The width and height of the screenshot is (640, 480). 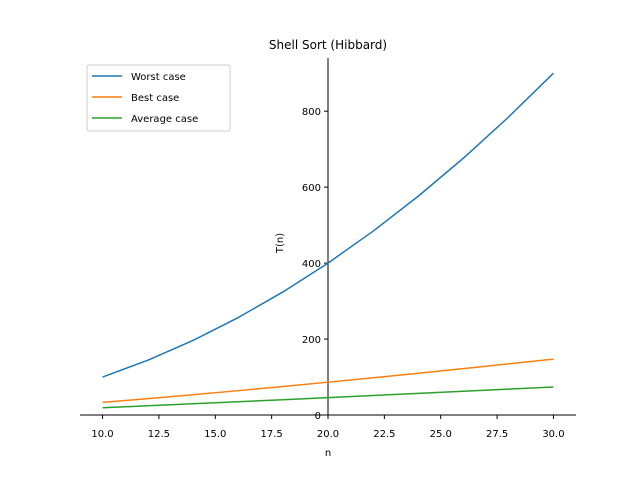 I want to click on y-ticks: 0 200 400 600 800, so click(x=315, y=264).